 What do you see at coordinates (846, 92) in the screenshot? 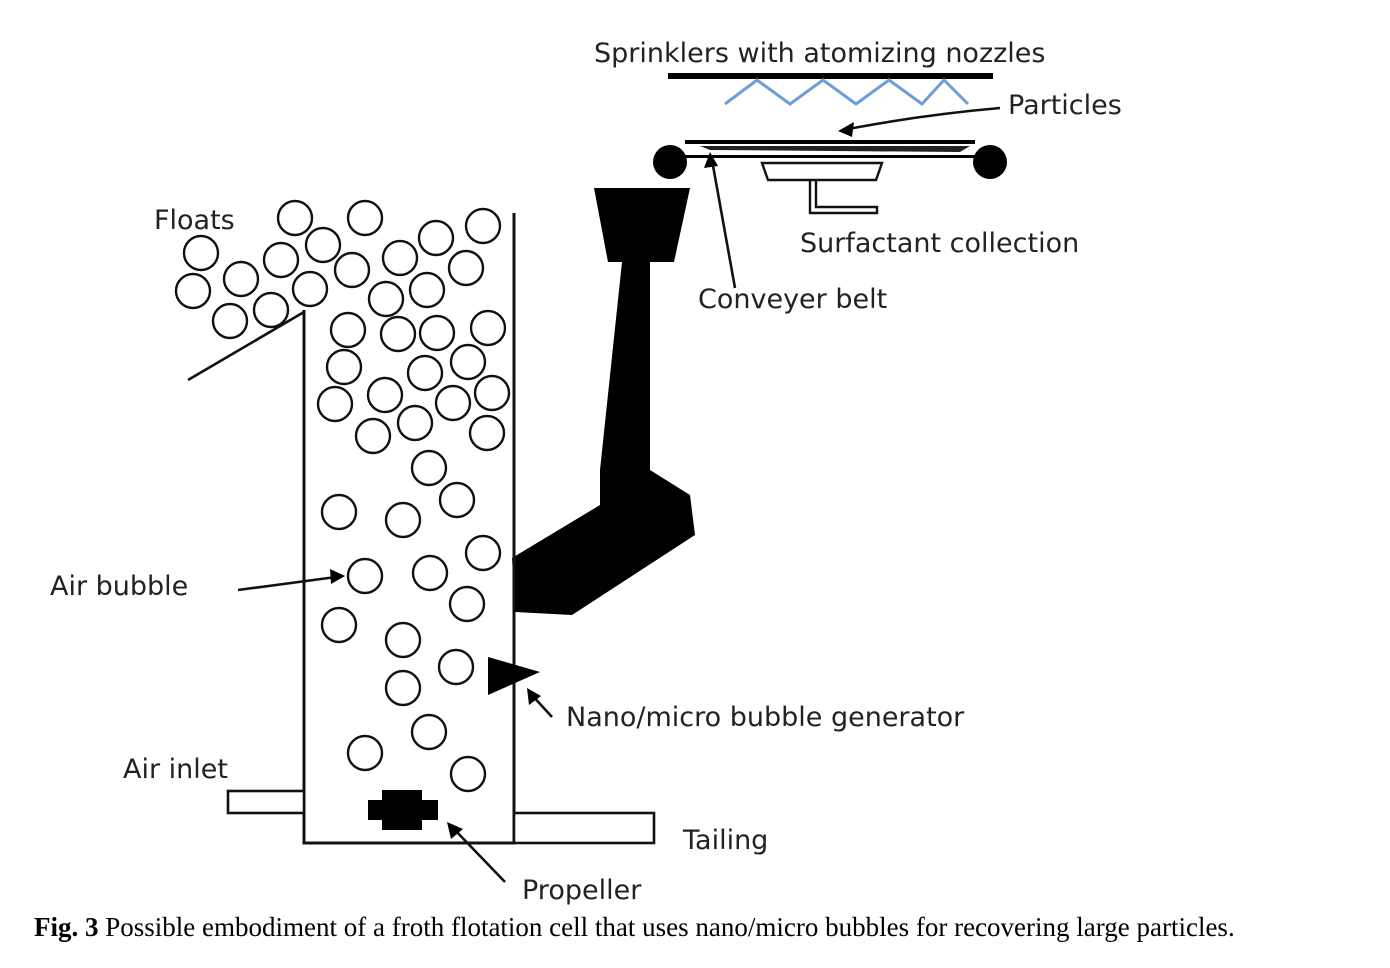
I see `atomizing-nozzle-spray` at bounding box center [846, 92].